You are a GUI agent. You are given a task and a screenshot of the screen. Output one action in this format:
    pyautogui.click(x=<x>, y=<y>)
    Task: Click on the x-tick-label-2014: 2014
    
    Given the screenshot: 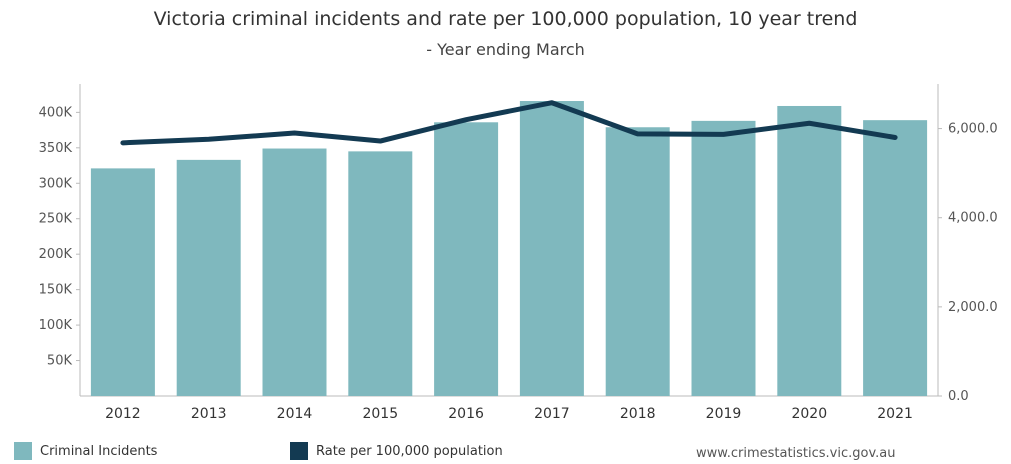 What is the action you would take?
    pyautogui.click(x=295, y=414)
    